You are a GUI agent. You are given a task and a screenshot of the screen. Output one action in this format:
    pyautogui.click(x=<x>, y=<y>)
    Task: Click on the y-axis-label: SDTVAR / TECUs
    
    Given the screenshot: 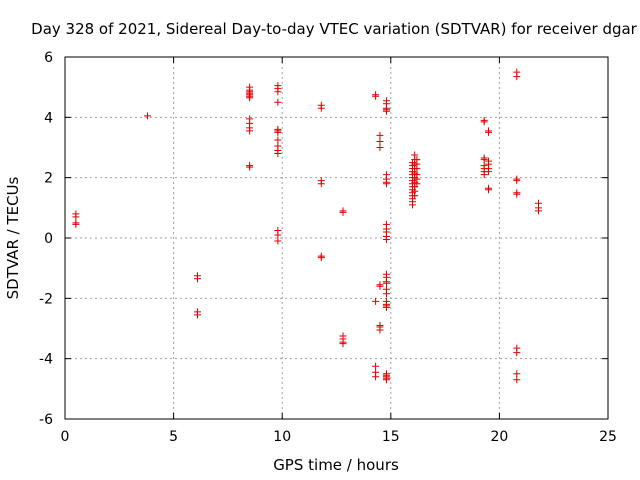 What is the action you would take?
    pyautogui.click(x=13, y=237)
    